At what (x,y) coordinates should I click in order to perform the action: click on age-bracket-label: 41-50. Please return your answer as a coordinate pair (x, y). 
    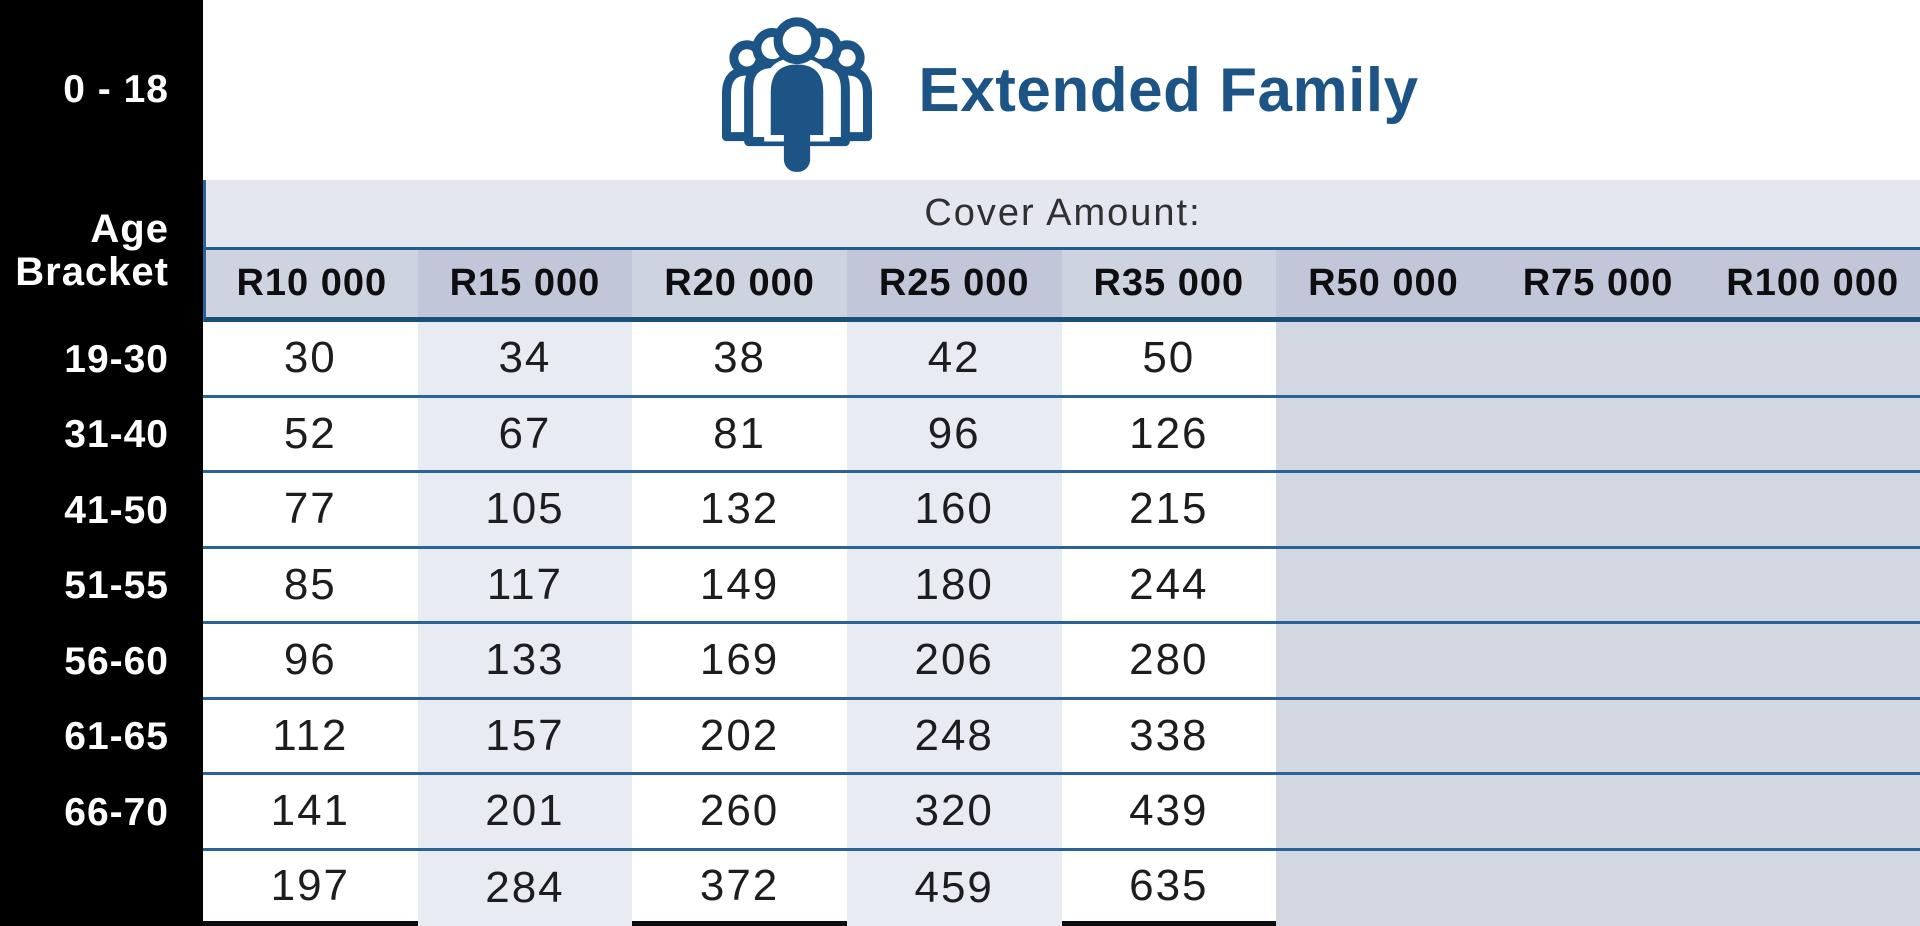
    Looking at the image, I should click on (116, 510).